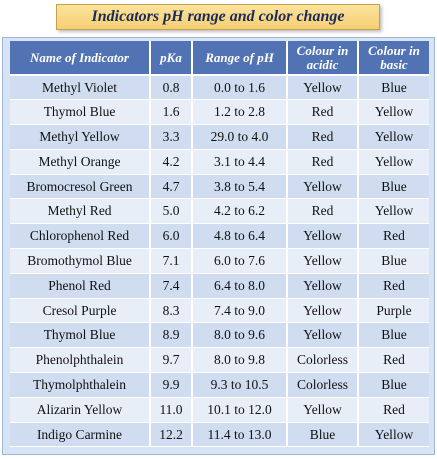 This screenshot has height=459, width=437. Describe the element at coordinates (80, 435) in the screenshot. I see `cell-indicator-name: Indigo Carmine` at that location.